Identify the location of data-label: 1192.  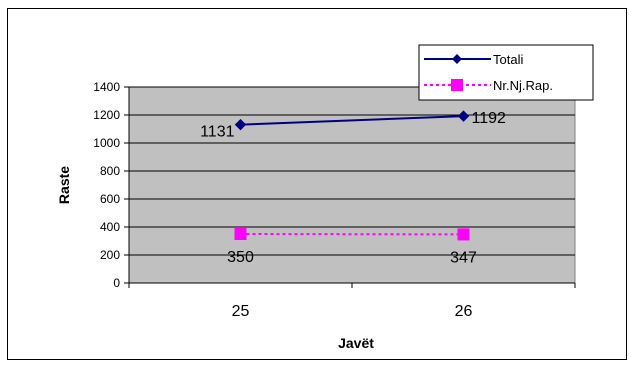
(489, 118).